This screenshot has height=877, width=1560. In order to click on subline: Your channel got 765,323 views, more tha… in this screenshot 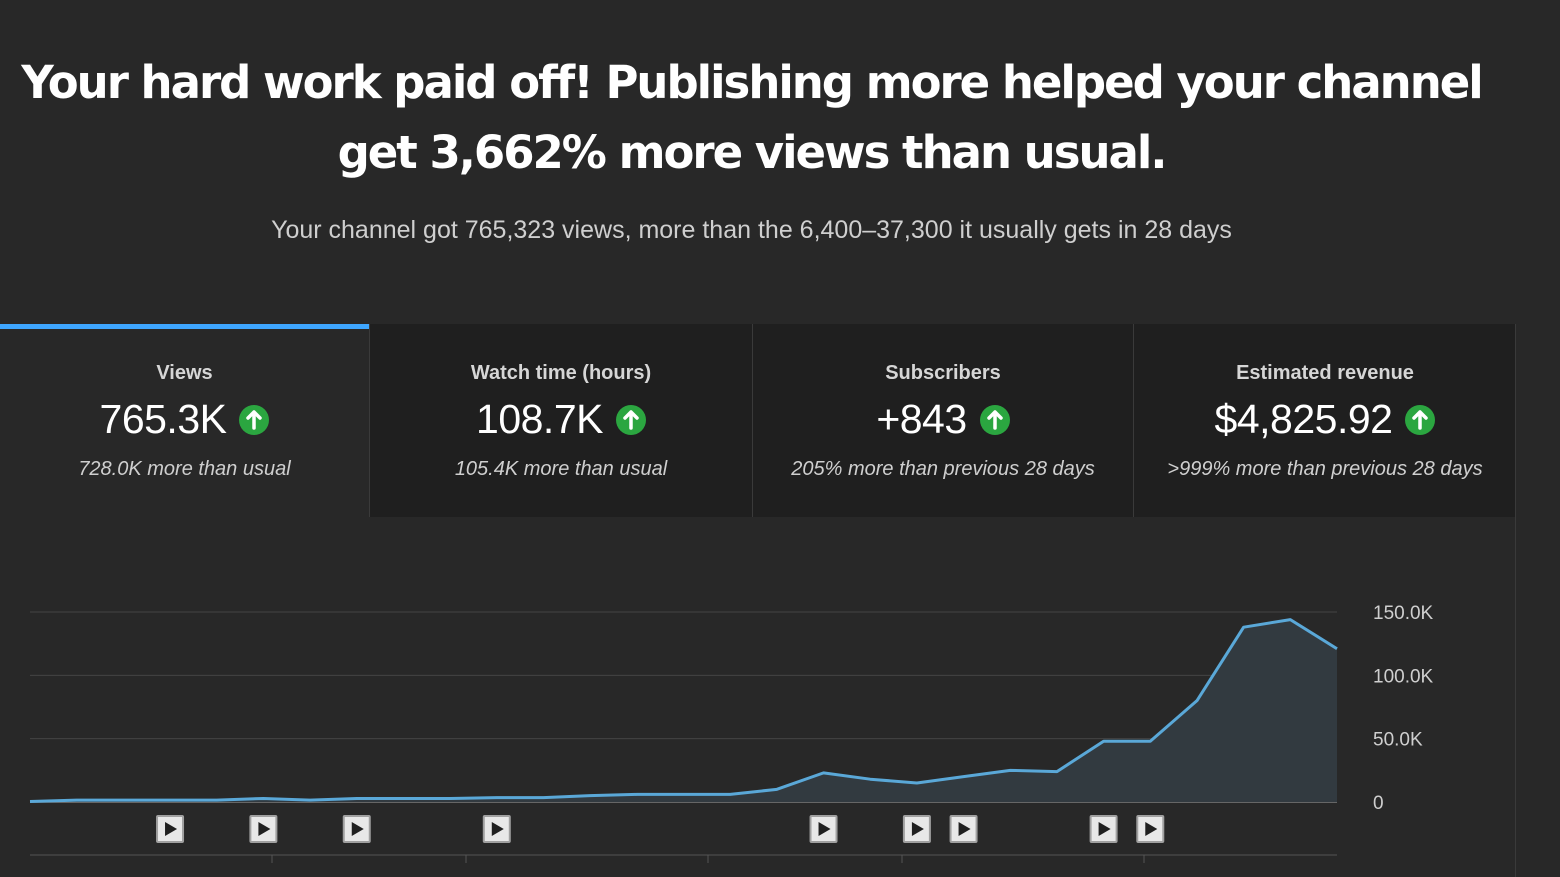, I will do `click(751, 230)`.